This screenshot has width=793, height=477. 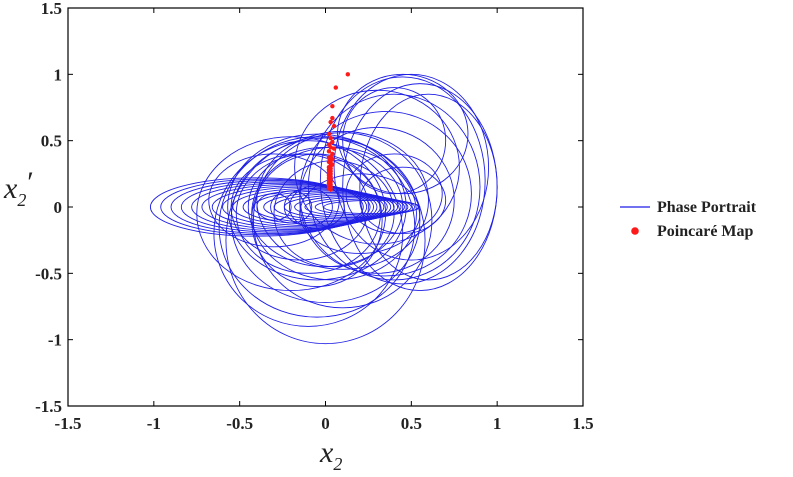 What do you see at coordinates (705, 231) in the screenshot?
I see `legend-poincare-map-label: Poincaré Map` at bounding box center [705, 231].